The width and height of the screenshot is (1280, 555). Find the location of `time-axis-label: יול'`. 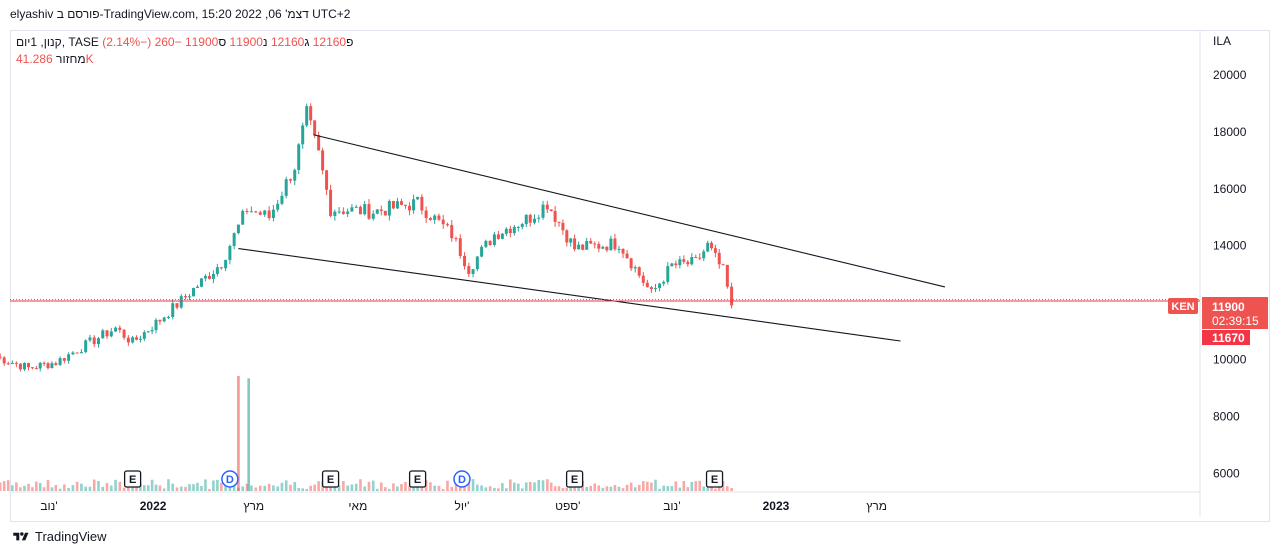

time-axis-label: יול' is located at coordinates (462, 506).